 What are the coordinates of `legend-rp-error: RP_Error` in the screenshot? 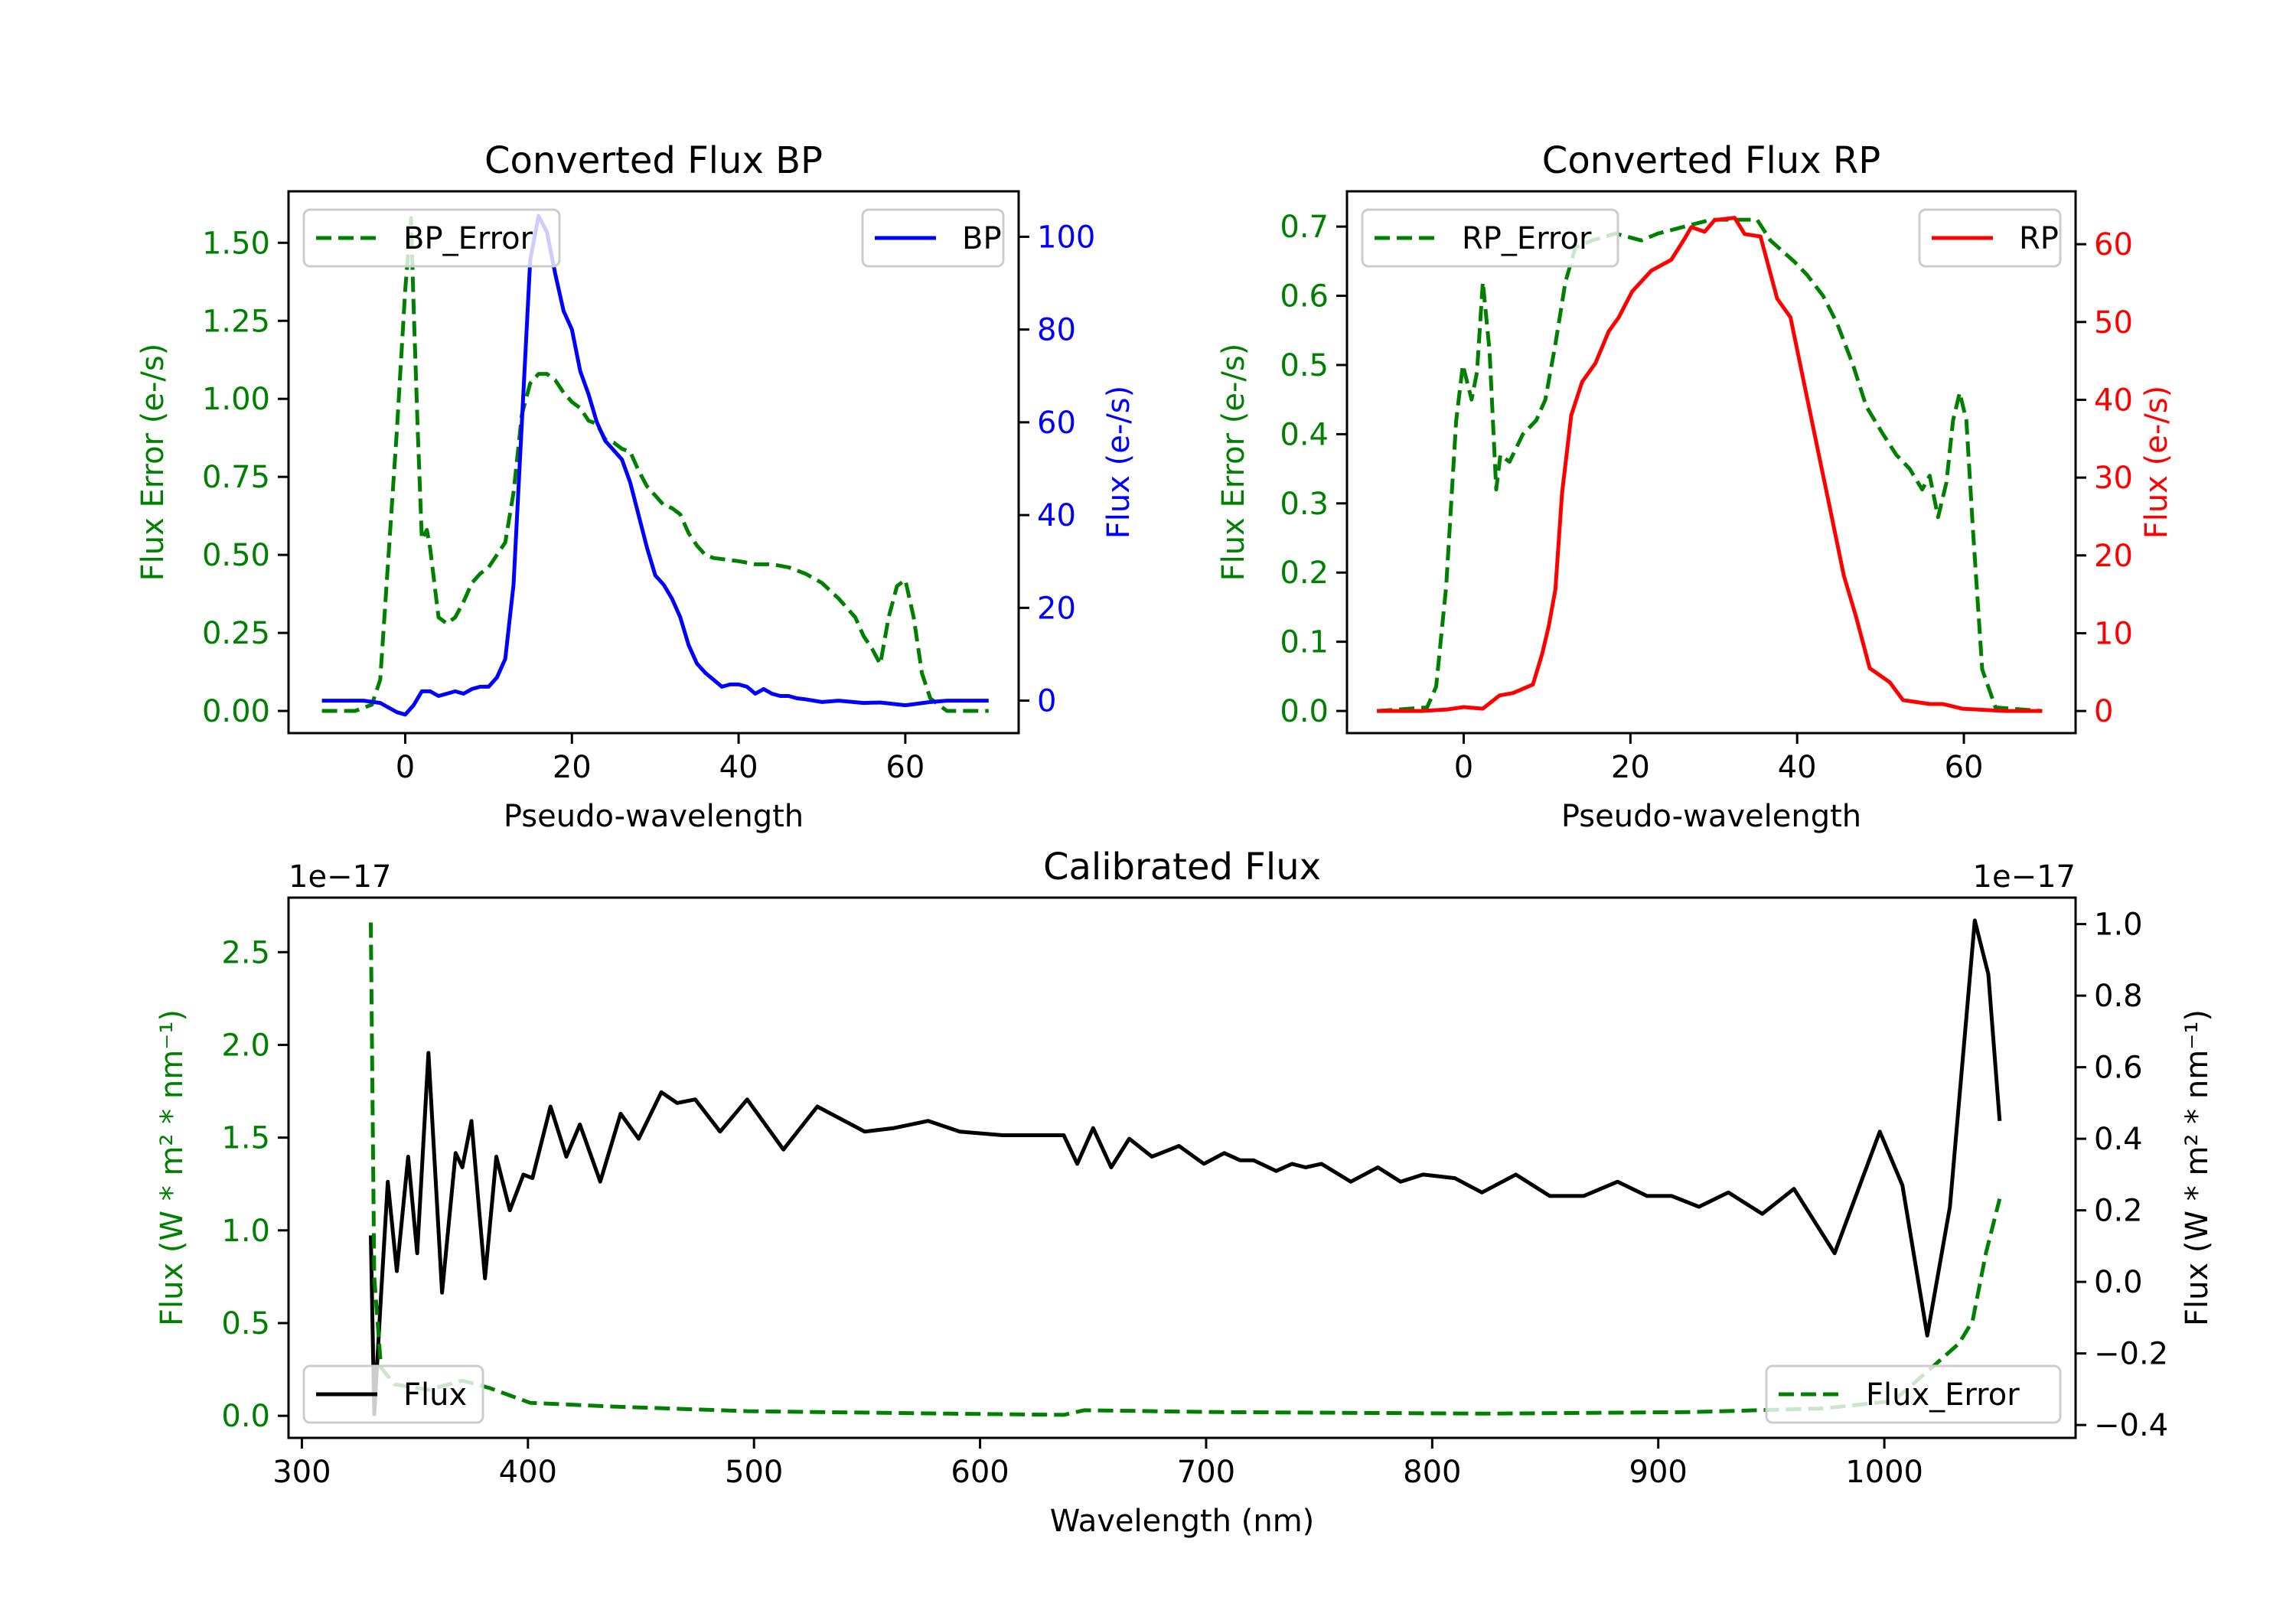 It's located at (1490, 238).